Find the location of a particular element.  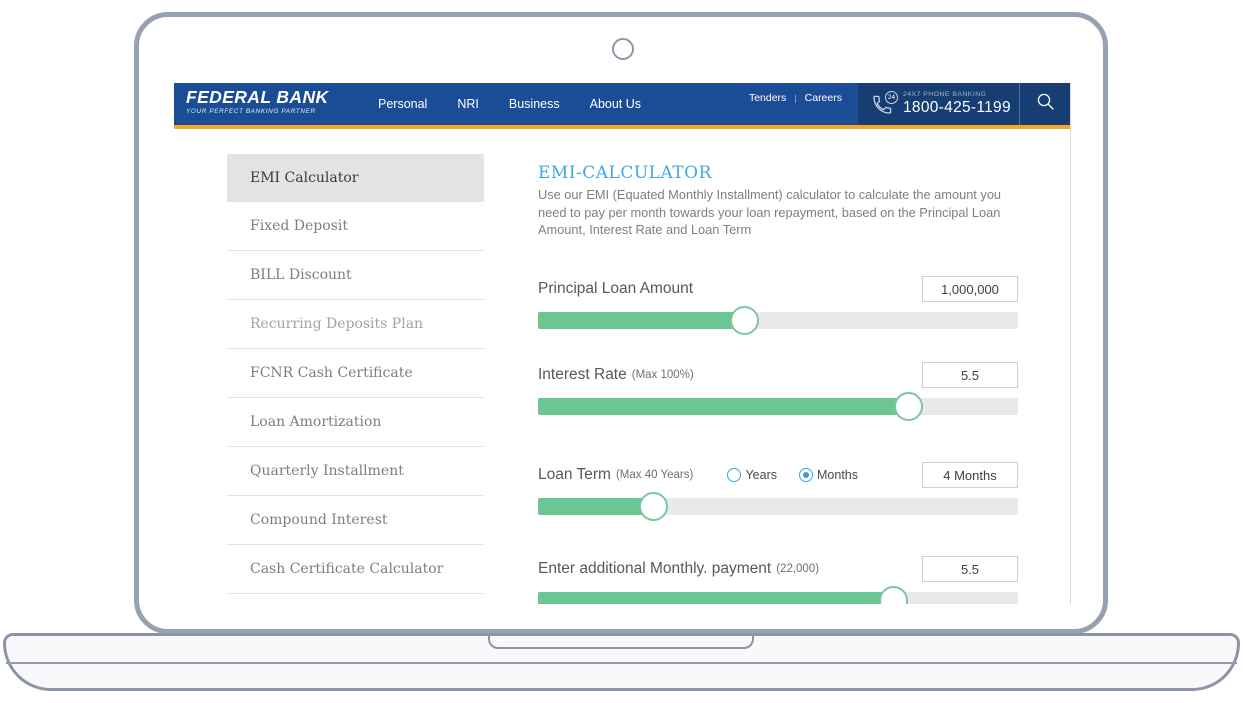

phone-banking-label: 24X7 PHONE BANKING is located at coordinates (945, 94).